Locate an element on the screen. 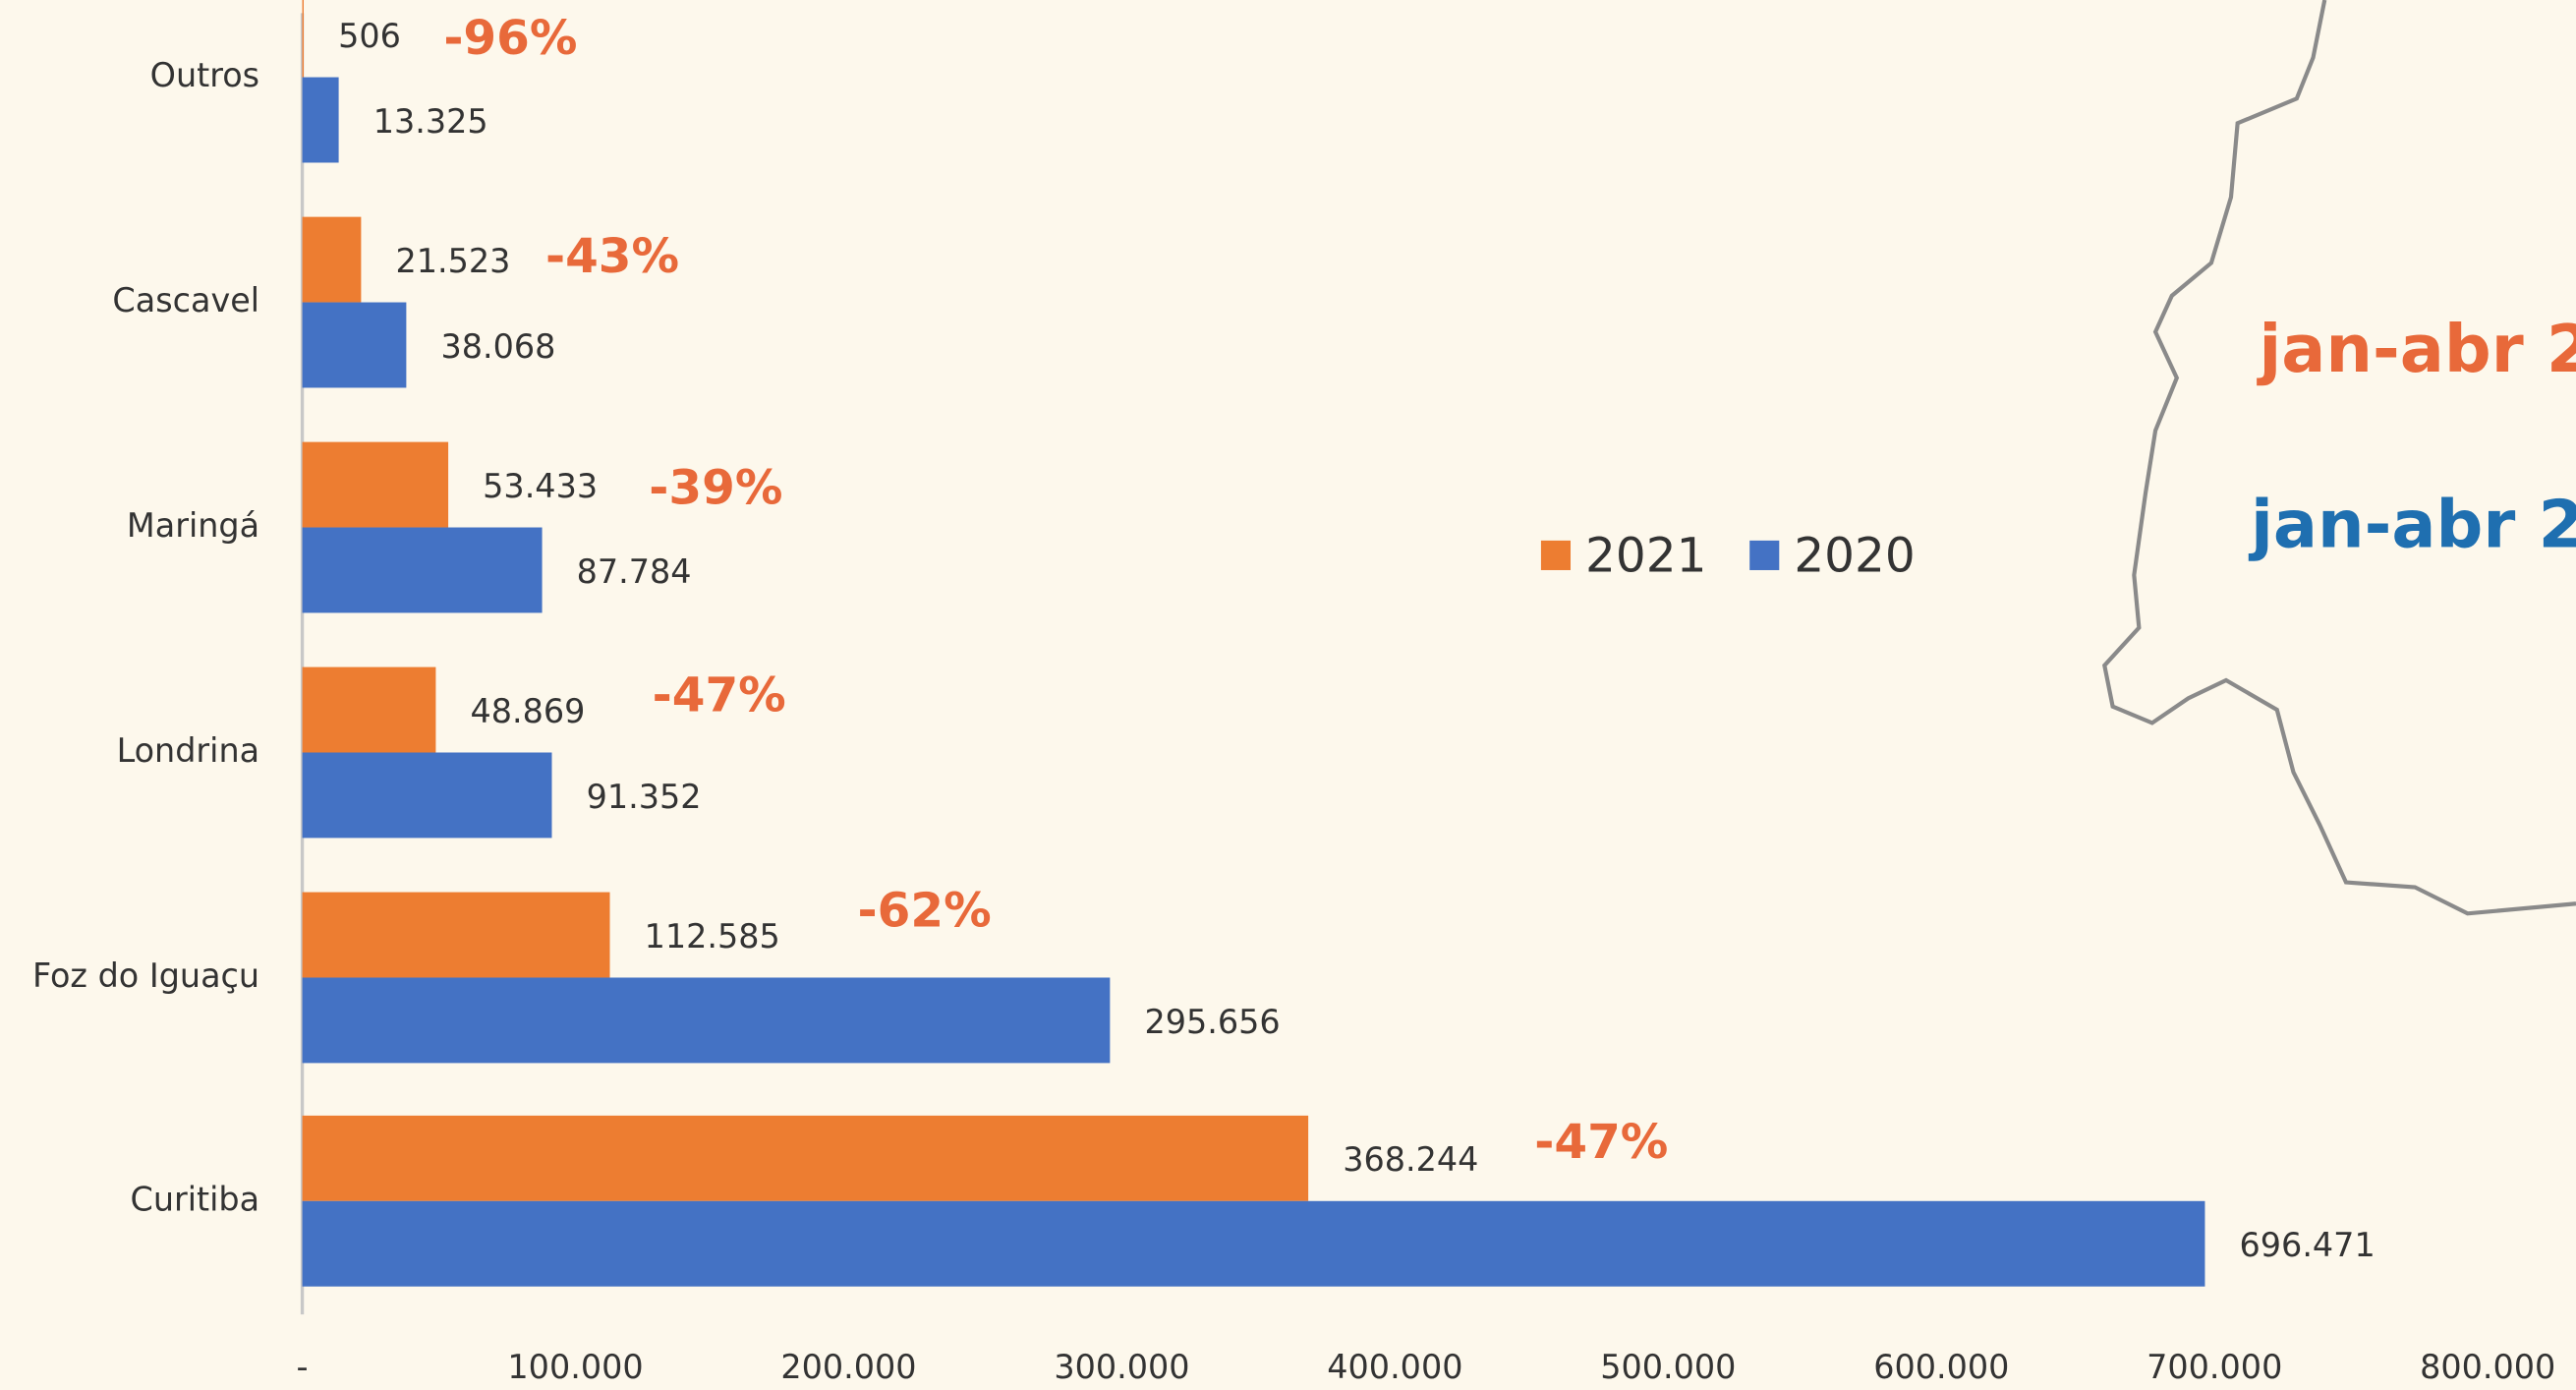 This screenshot has width=2576, height=1390. value-label: 506 is located at coordinates (370, 36).